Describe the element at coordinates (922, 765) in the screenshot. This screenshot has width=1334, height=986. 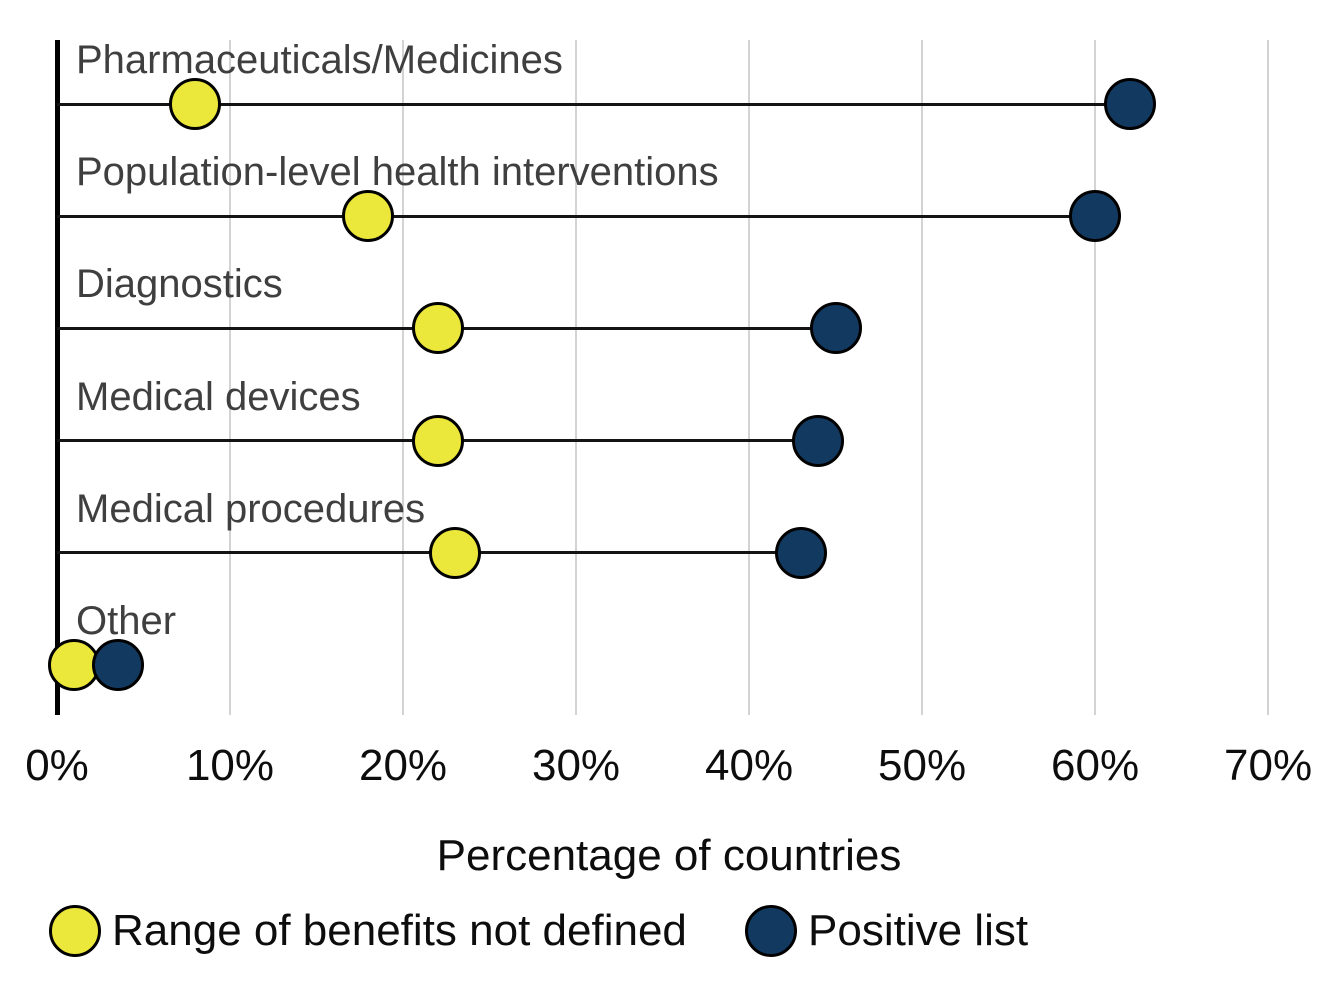
I see `x-tick-label-50: 50%` at that location.